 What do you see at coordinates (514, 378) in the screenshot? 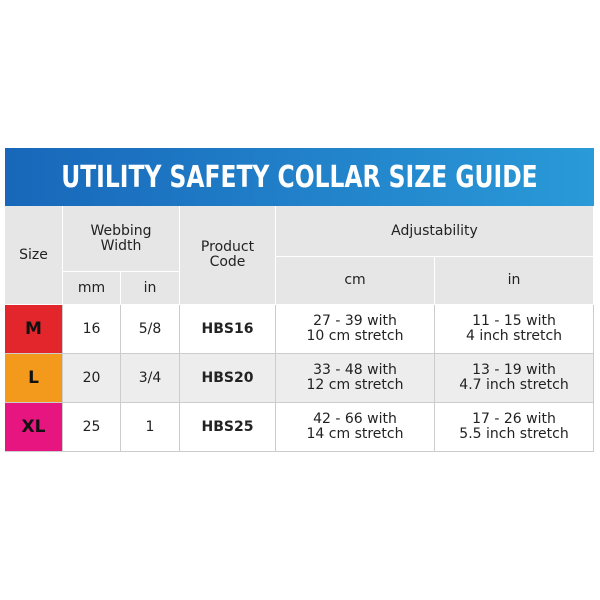
I see `cell-adj-in: 13 - 19 with 4.7 inch stretch` at bounding box center [514, 378].